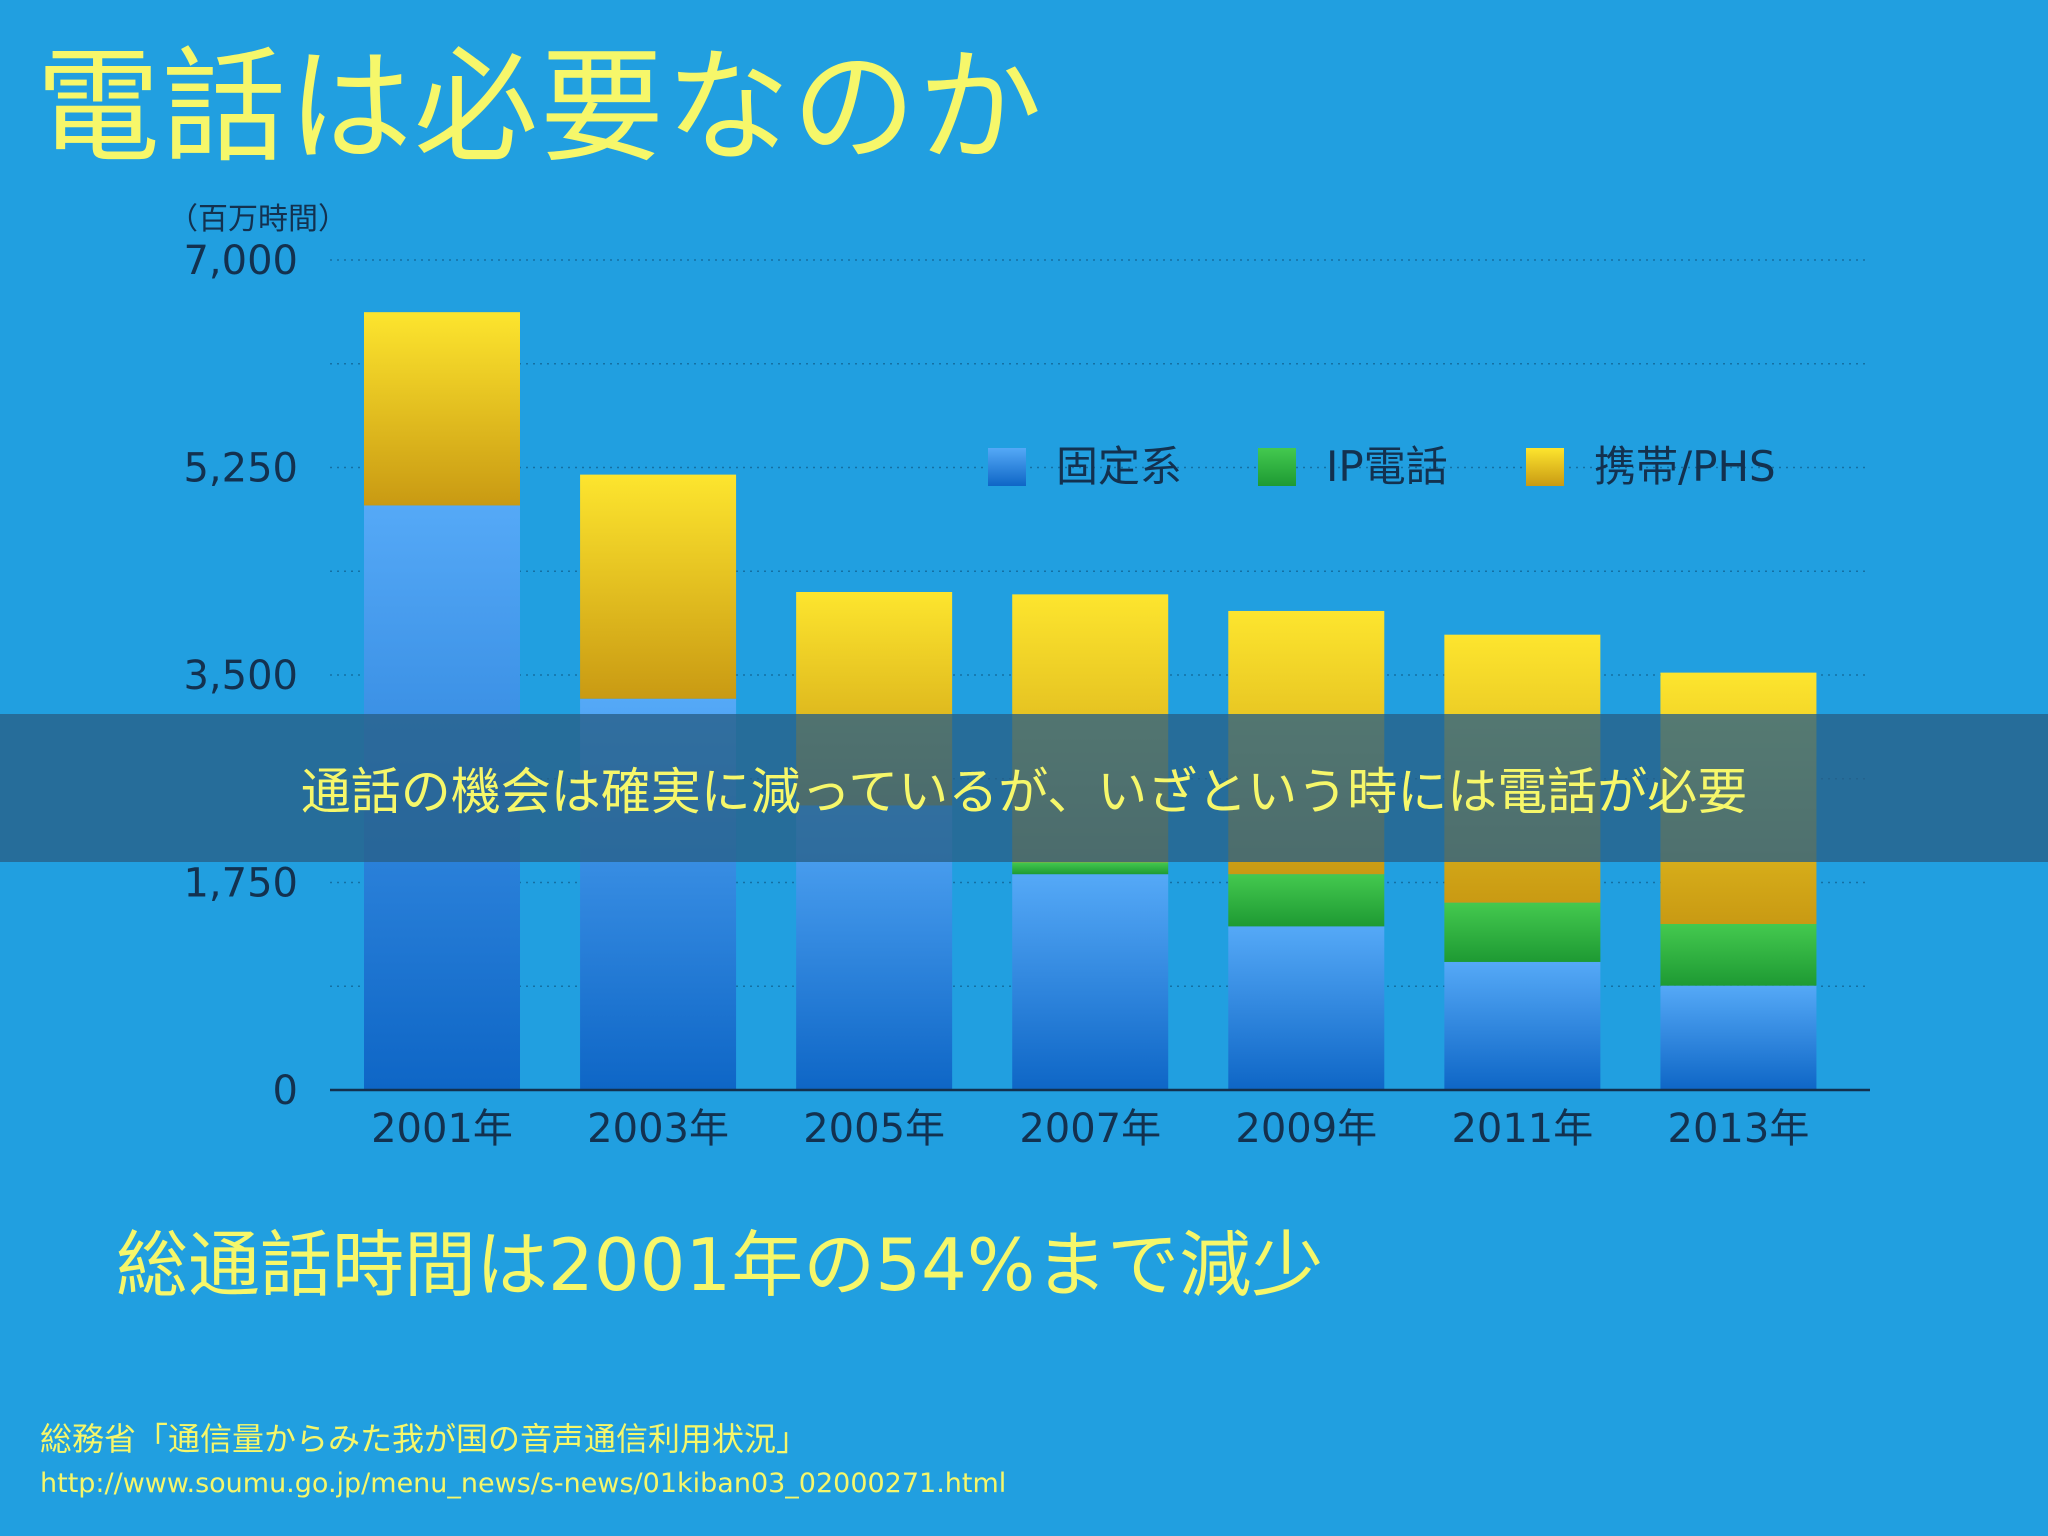 This screenshot has width=2048, height=1536. What do you see at coordinates (658, 1129) in the screenshot?
I see `x-tick-label: 2003年` at bounding box center [658, 1129].